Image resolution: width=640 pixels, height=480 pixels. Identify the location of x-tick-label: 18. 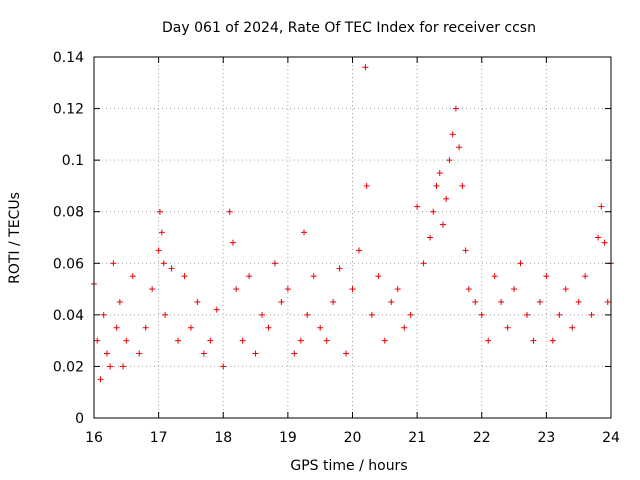
(223, 438).